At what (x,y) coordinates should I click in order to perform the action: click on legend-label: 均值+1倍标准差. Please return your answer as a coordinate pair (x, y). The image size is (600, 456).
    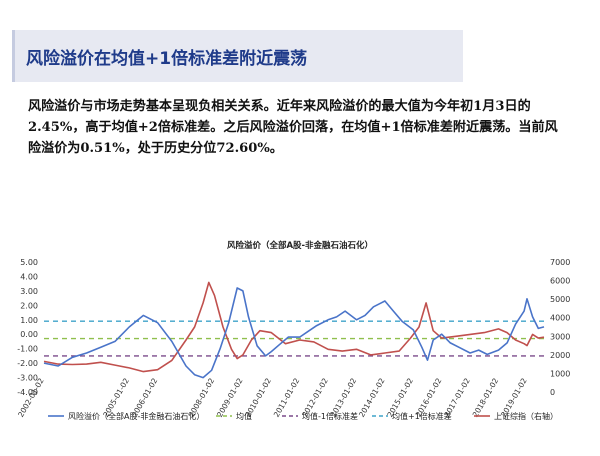
    Looking at the image, I should click on (422, 416).